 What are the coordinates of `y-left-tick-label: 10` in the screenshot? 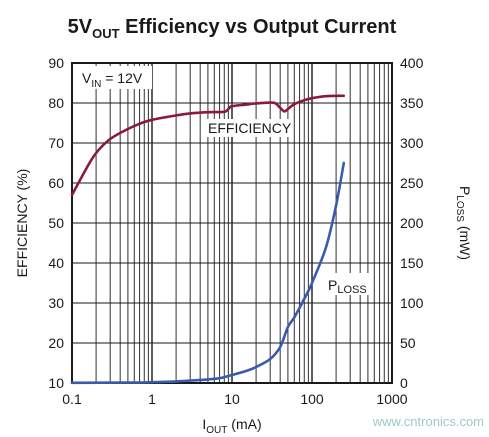 It's located at (56, 383).